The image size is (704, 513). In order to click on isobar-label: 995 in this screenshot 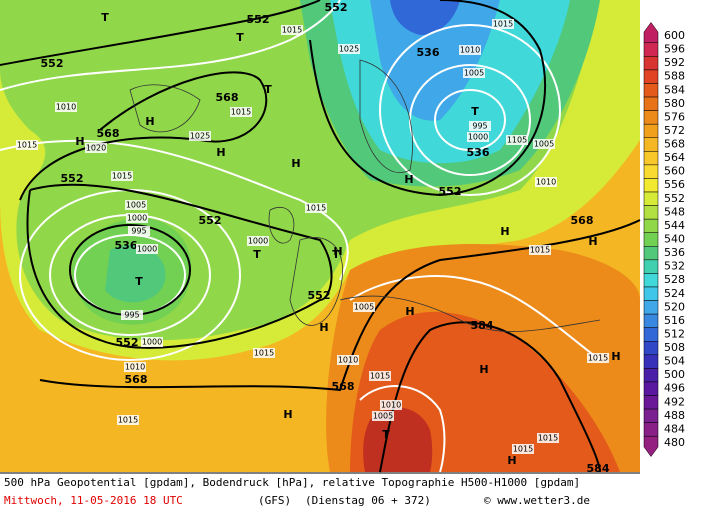, I will do `click(479, 126)`.